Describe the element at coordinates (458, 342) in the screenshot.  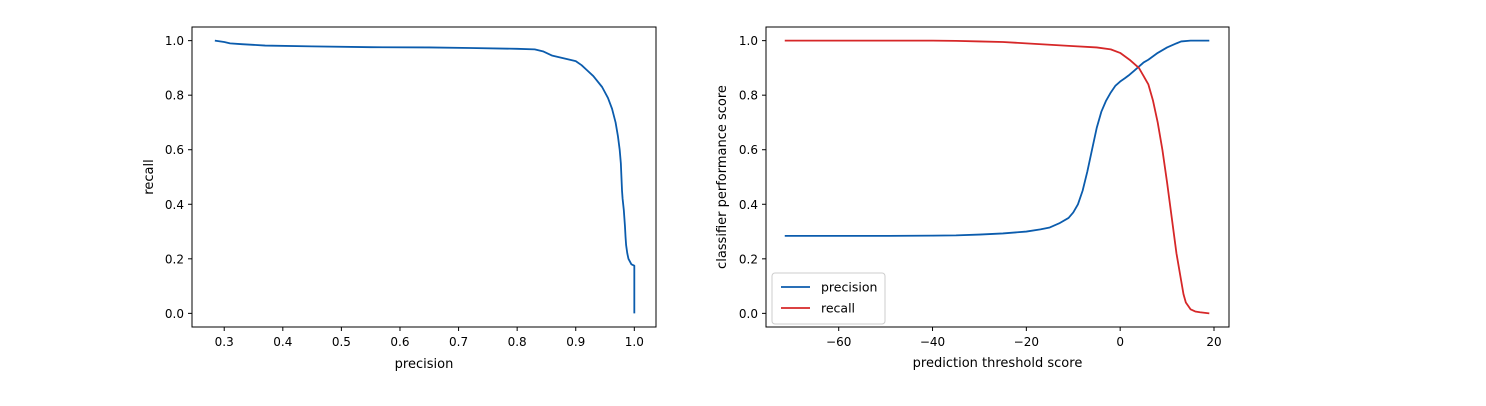
I see `x-tick-label: 0.7` at that location.